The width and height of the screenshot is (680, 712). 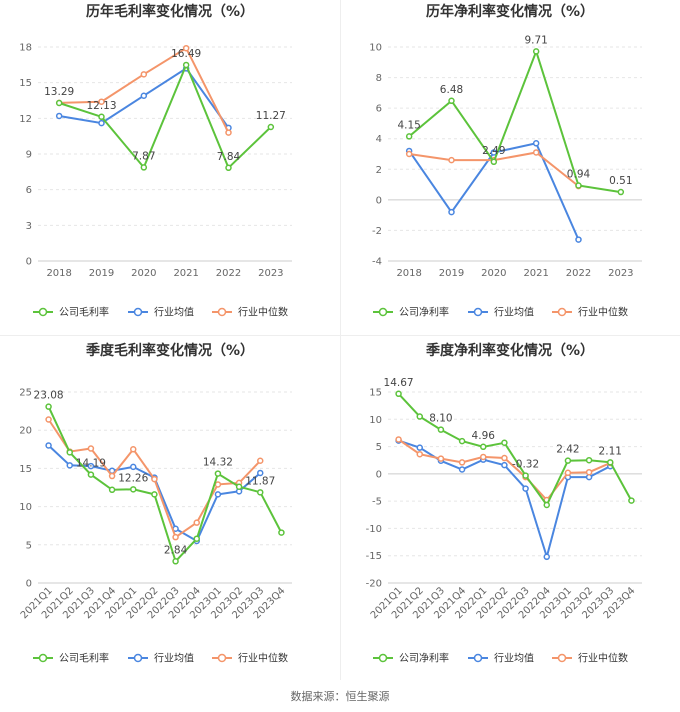 What do you see at coordinates (610, 451) in the screenshot?
I see `data-label: 2.11` at bounding box center [610, 451].